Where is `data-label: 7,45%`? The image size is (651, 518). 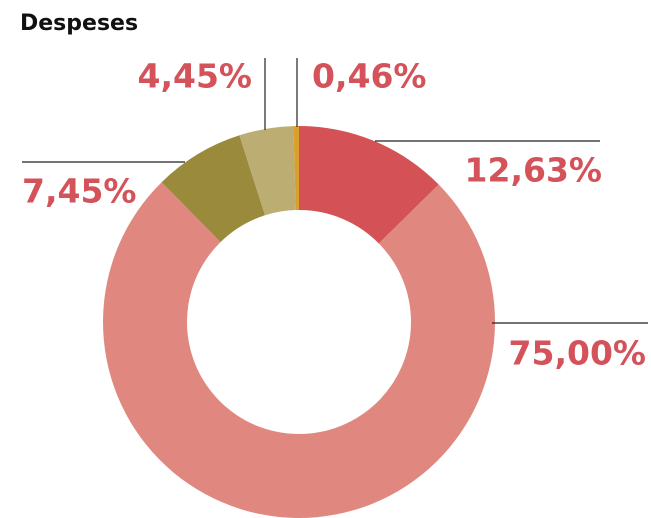
data-label: 7,45% is located at coordinates (79, 191).